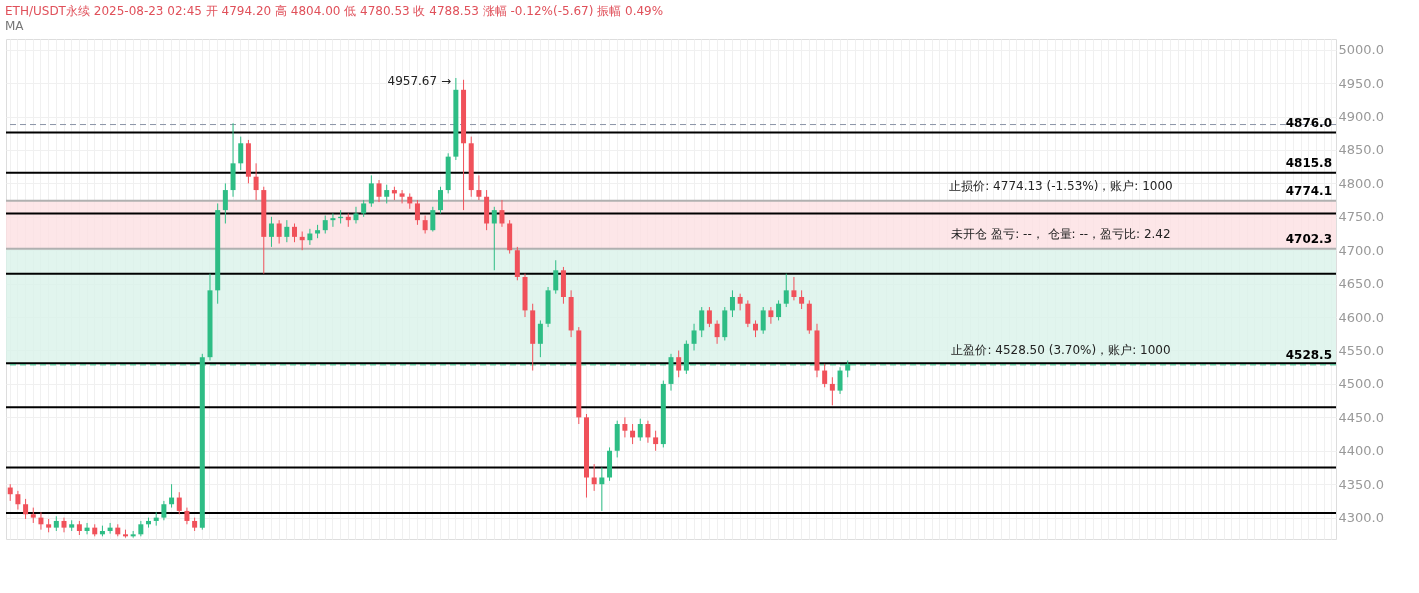  What do you see at coordinates (1361, 83) in the screenshot?
I see `y-tick-label: 4950.0` at bounding box center [1361, 83].